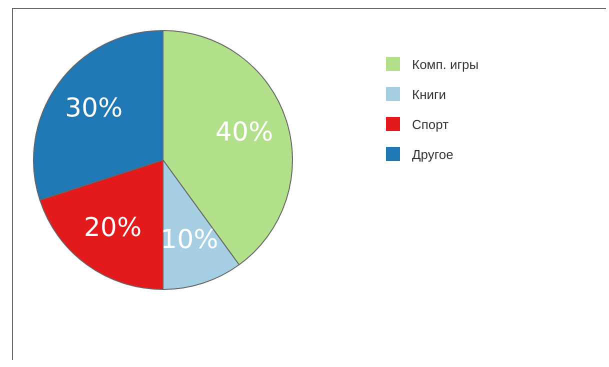 Image resolution: width=609 pixels, height=367 pixels. What do you see at coordinates (445, 64) in the screenshot?
I see `legend-label: Комп. игры` at bounding box center [445, 64].